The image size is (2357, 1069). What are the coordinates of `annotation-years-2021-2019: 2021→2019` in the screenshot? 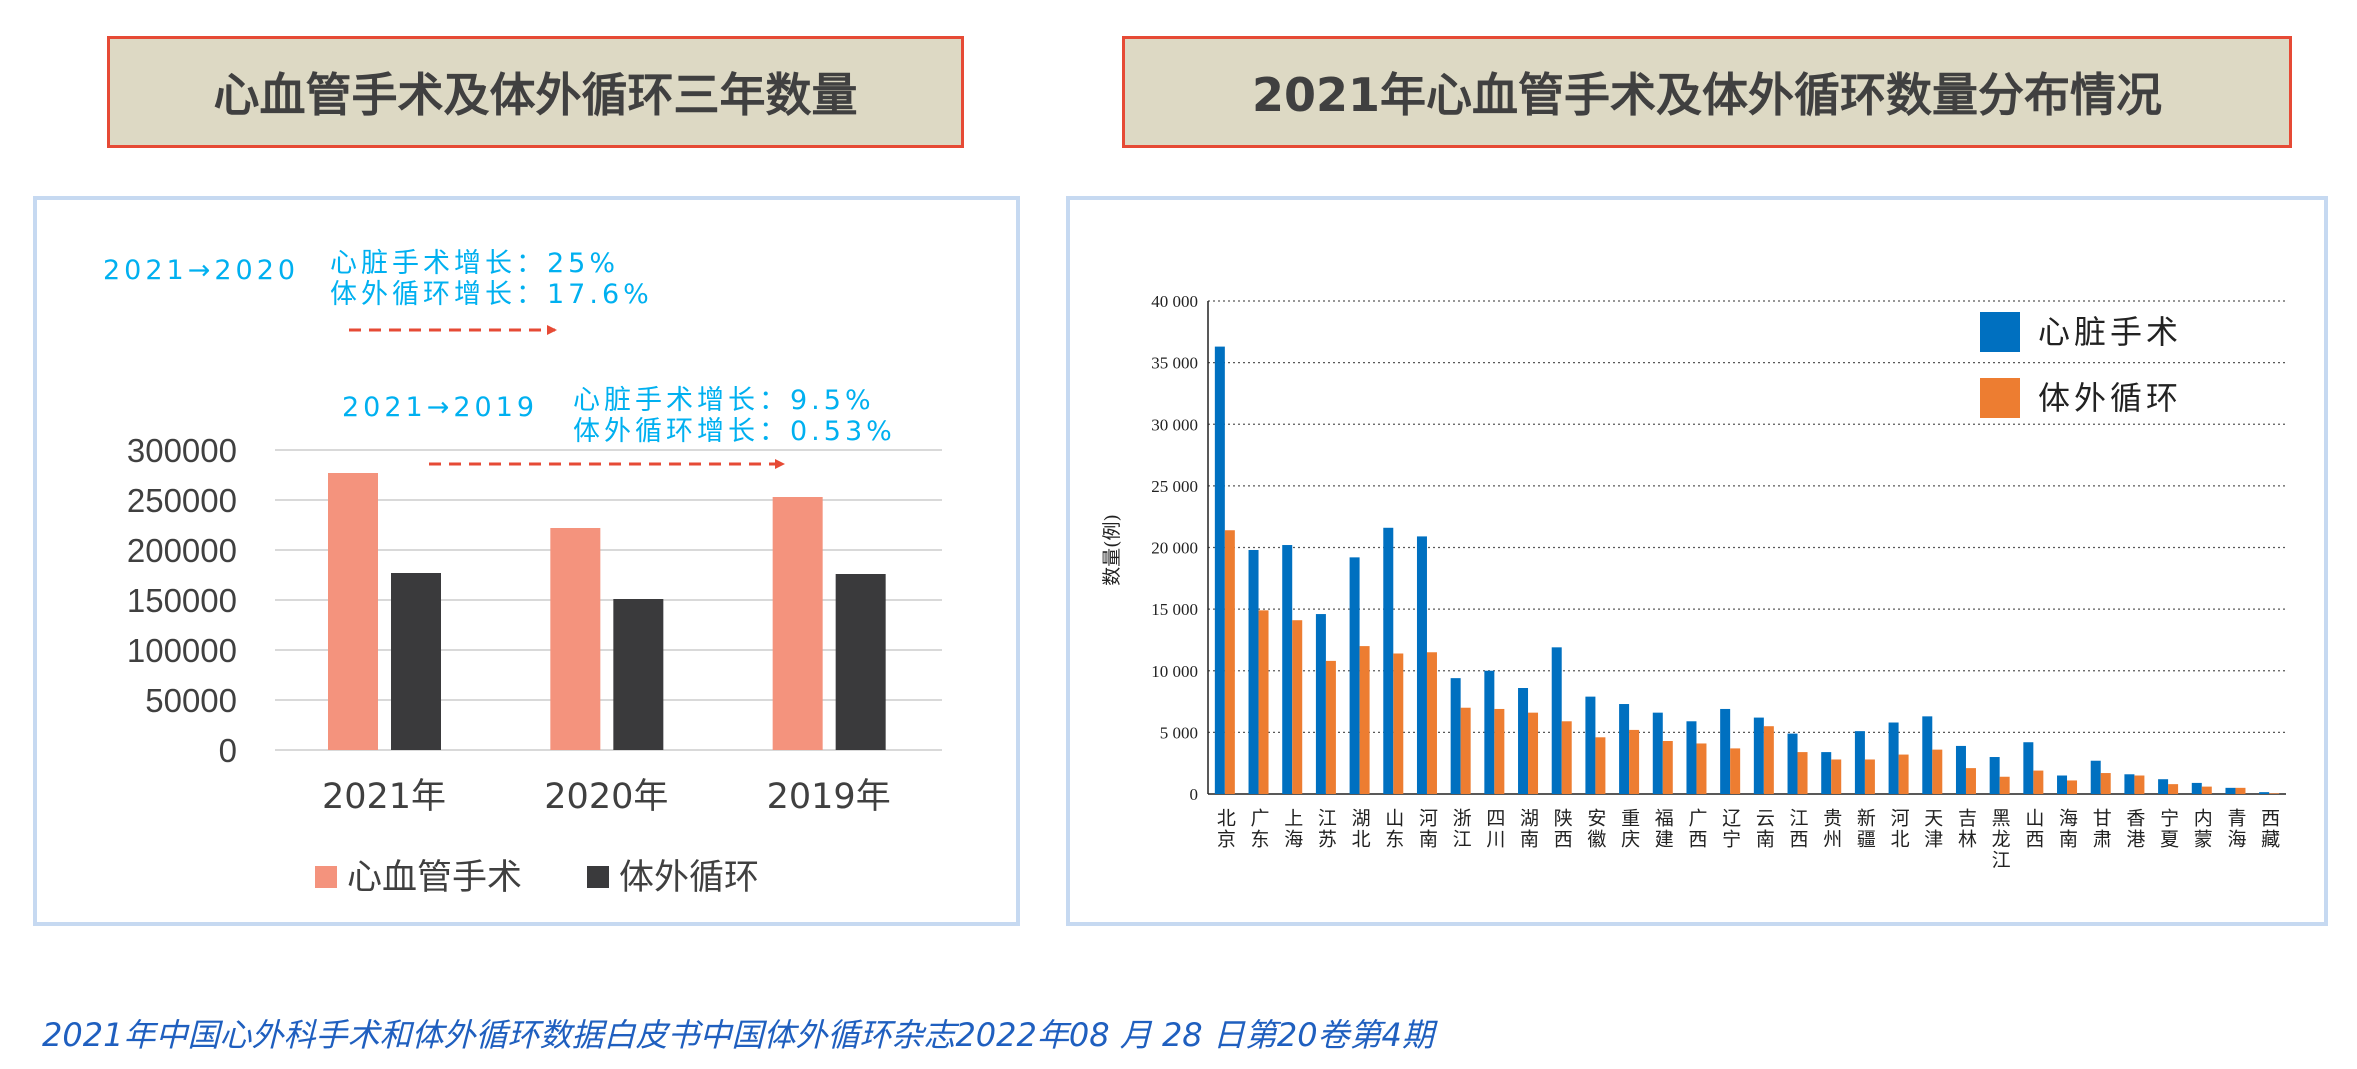 It's located at (440, 407).